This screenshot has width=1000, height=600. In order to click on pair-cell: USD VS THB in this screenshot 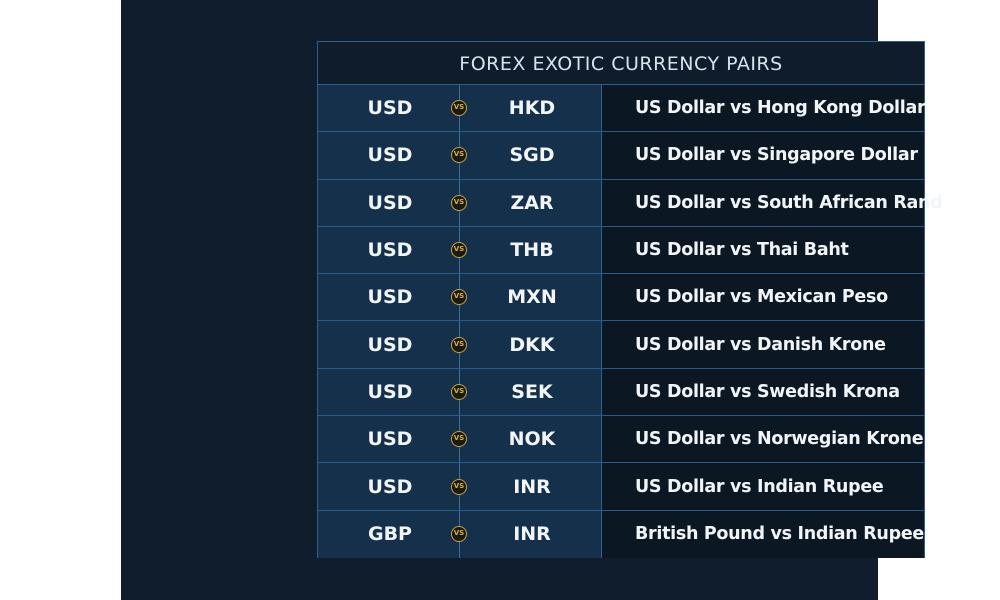, I will do `click(460, 250)`.